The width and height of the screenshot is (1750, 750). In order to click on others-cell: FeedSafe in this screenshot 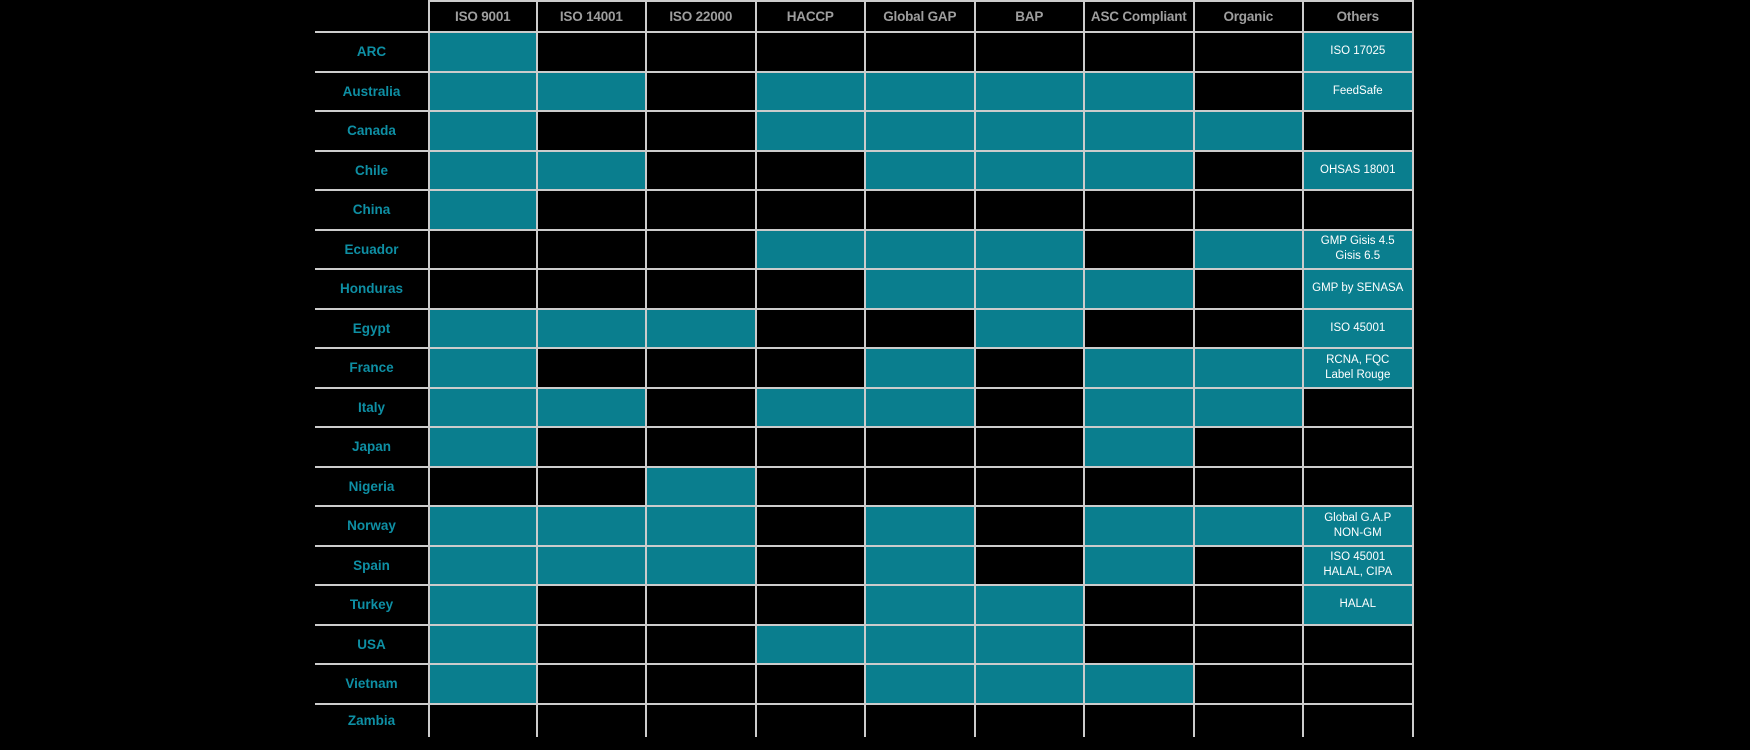, I will do `click(1359, 92)`.